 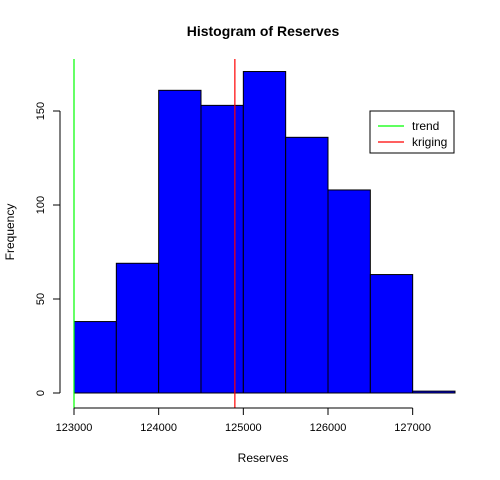 I want to click on x-tick-label: 125000, so click(x=243, y=428).